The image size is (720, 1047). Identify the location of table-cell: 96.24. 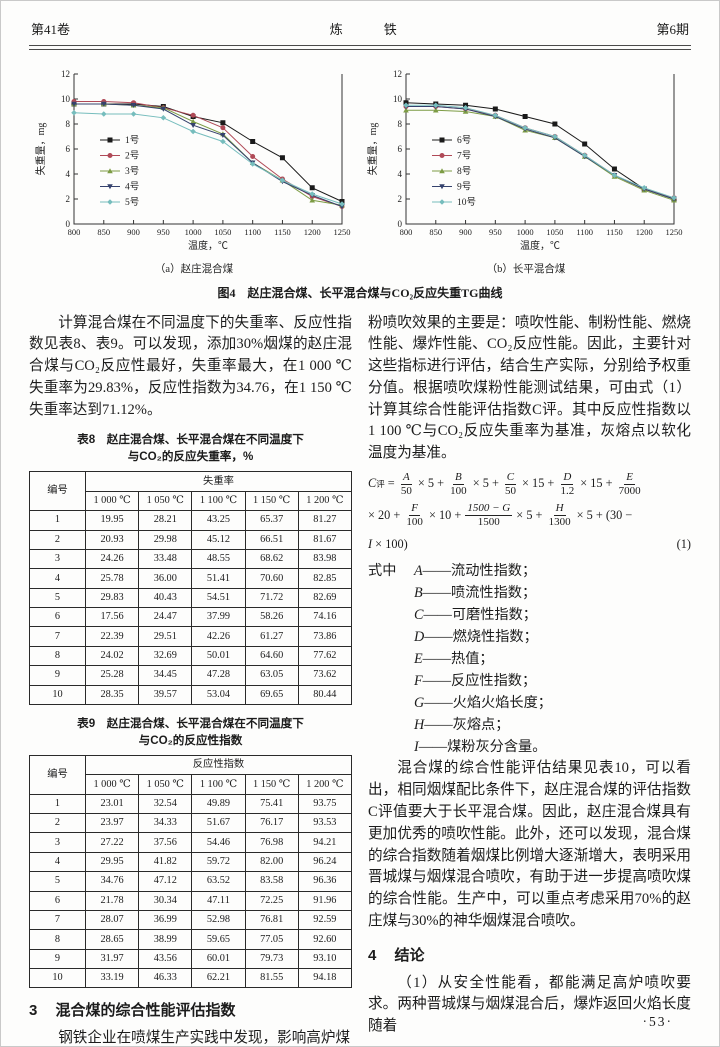
(325, 862).